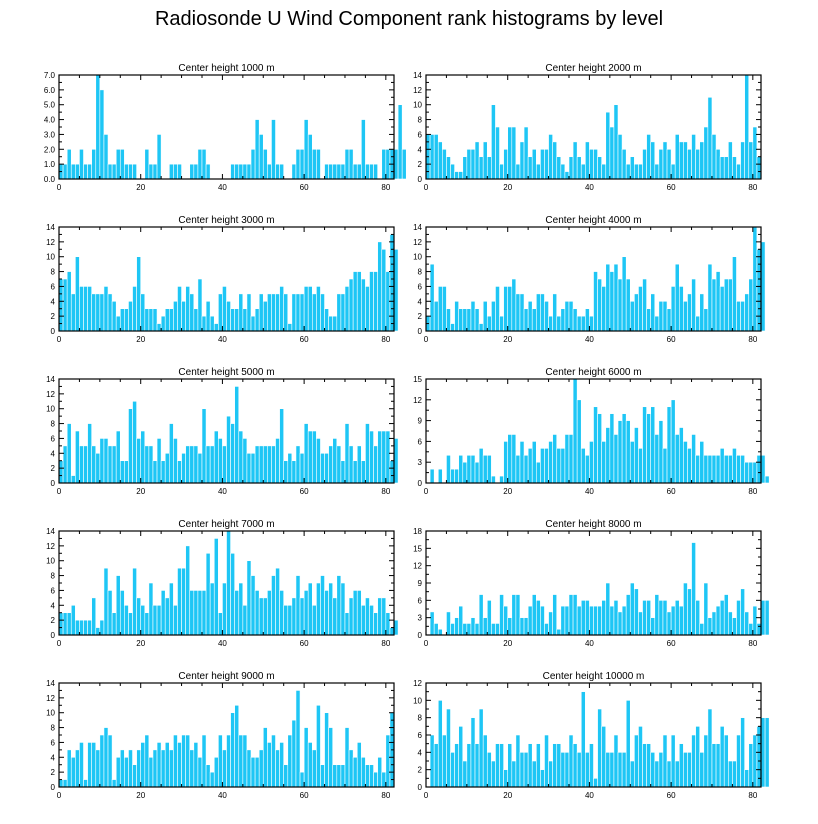 This screenshot has height=824, width=818. What do you see at coordinates (226, 372) in the screenshot?
I see `panel-title: Center height 5000 m` at bounding box center [226, 372].